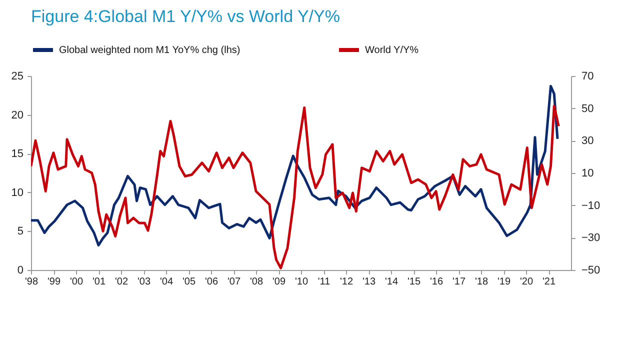  What do you see at coordinates (121, 282) in the screenshot?
I see `x-tick-label: '02` at bounding box center [121, 282].